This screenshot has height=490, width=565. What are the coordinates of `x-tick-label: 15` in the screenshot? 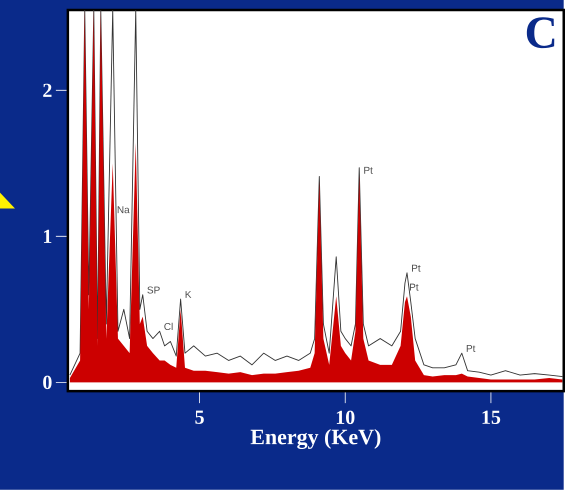 It's located at (491, 417).